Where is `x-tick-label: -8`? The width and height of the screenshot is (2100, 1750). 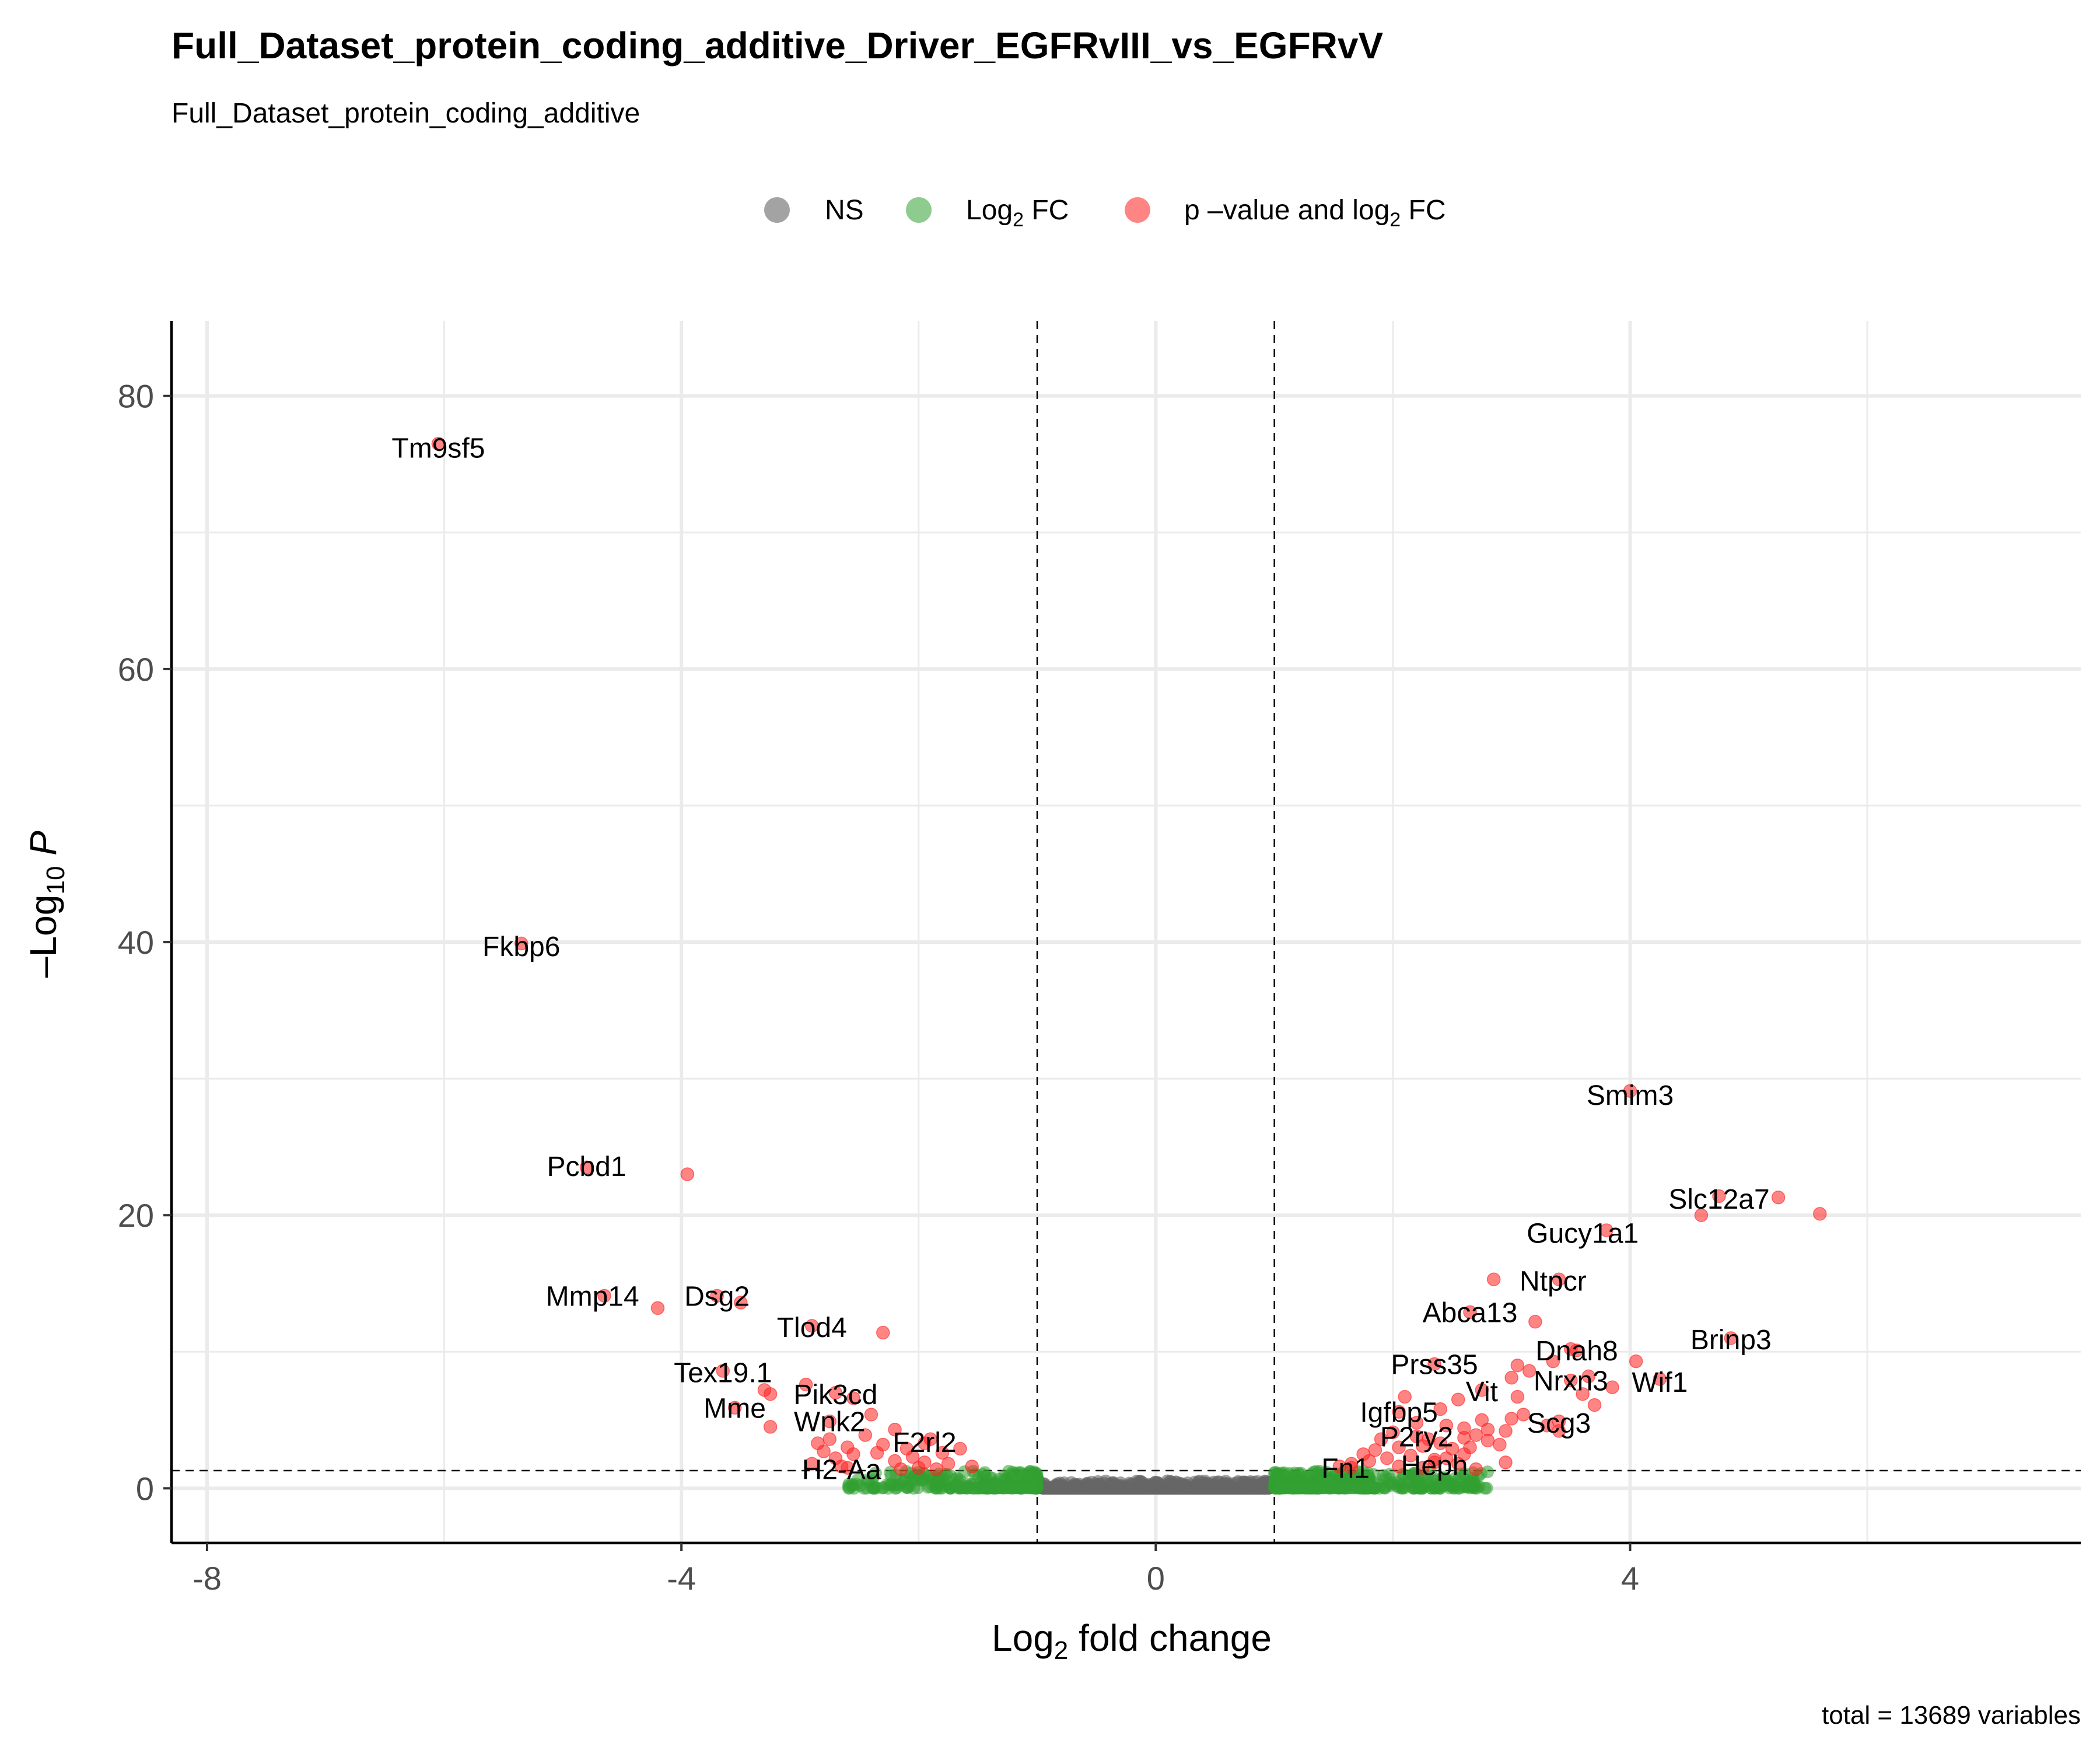
x-tick-label: -8 is located at coordinates (207, 1578).